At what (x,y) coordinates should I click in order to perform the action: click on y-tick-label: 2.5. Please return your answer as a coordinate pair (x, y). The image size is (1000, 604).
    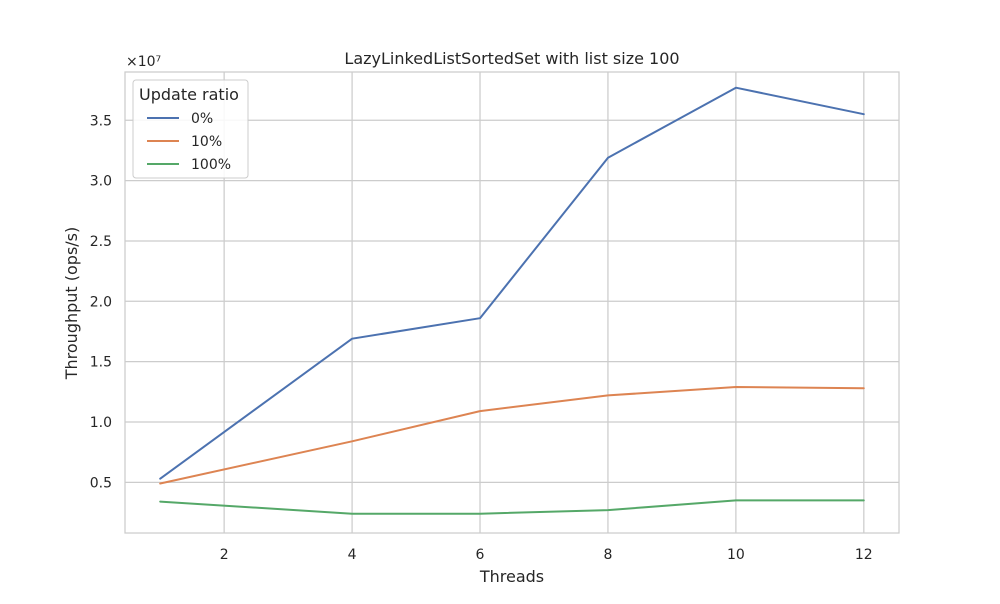
    Looking at the image, I should click on (101, 242).